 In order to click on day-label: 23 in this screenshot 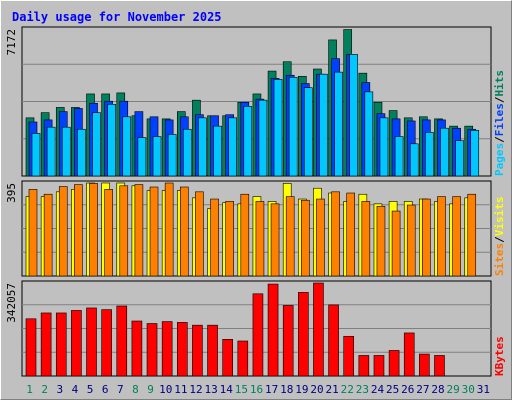, I will do `click(362, 389)`.